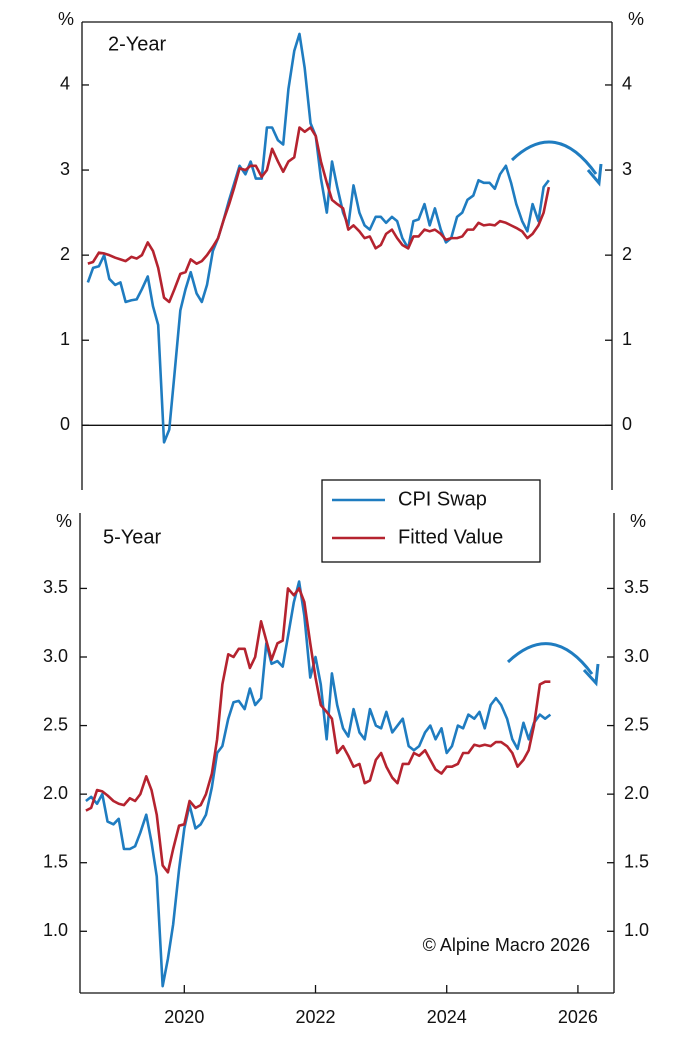 The width and height of the screenshot is (696, 1044). What do you see at coordinates (450, 537) in the screenshot?
I see `legend-label: Fitted Value` at bounding box center [450, 537].